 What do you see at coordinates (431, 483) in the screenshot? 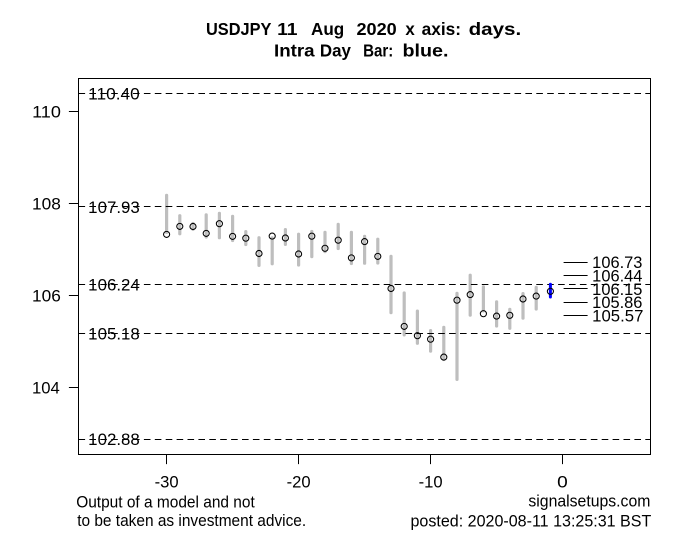
I see `svg-text: -10` at bounding box center [431, 483].